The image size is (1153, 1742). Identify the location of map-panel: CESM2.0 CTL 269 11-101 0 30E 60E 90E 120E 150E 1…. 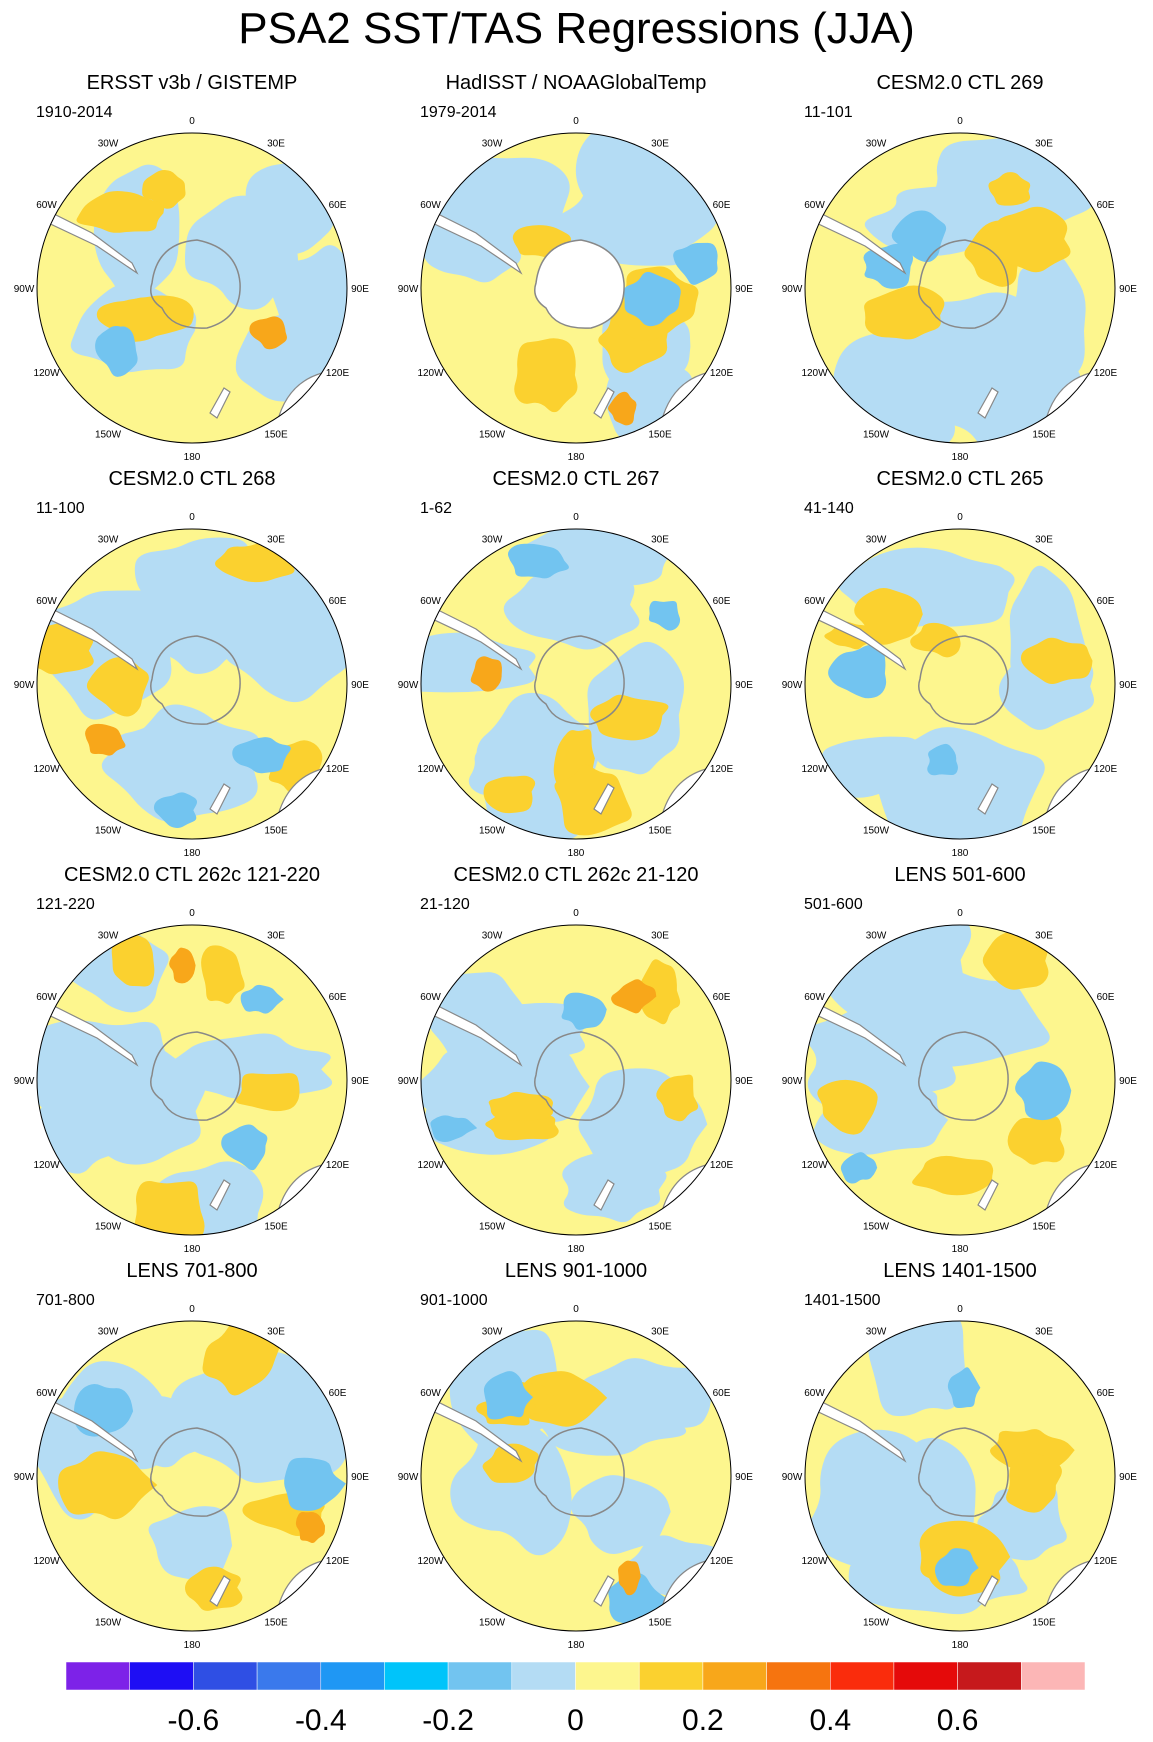
(960, 268).